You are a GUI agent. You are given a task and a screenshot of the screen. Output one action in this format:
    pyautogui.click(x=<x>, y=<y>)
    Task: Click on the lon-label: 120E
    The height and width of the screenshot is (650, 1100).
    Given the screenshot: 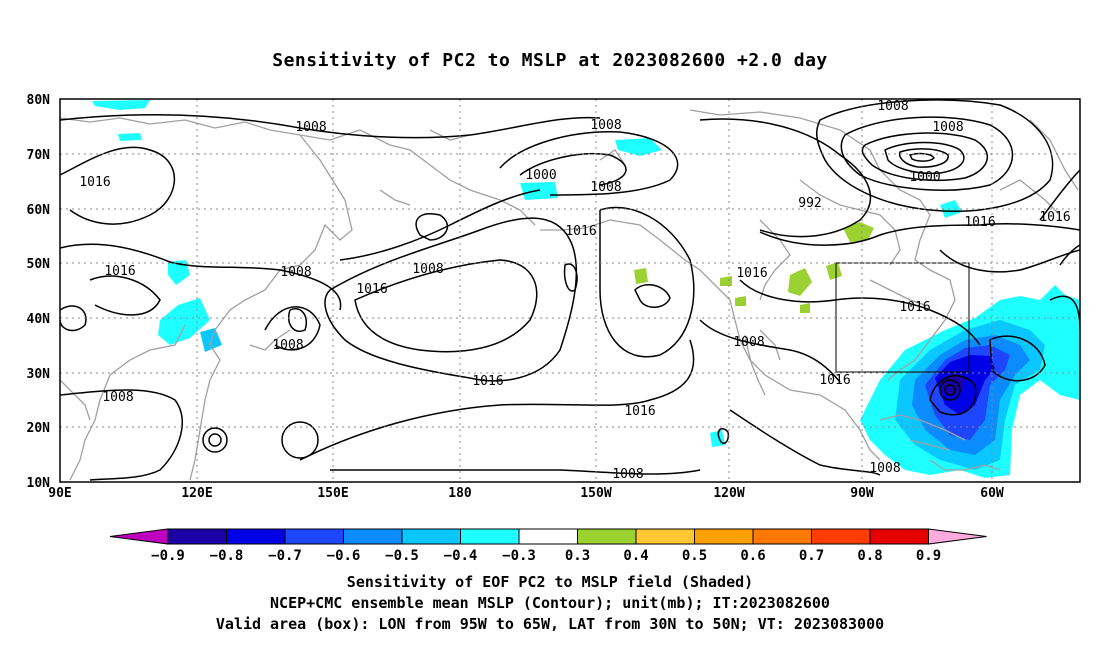 What is the action you would take?
    pyautogui.click(x=196, y=493)
    